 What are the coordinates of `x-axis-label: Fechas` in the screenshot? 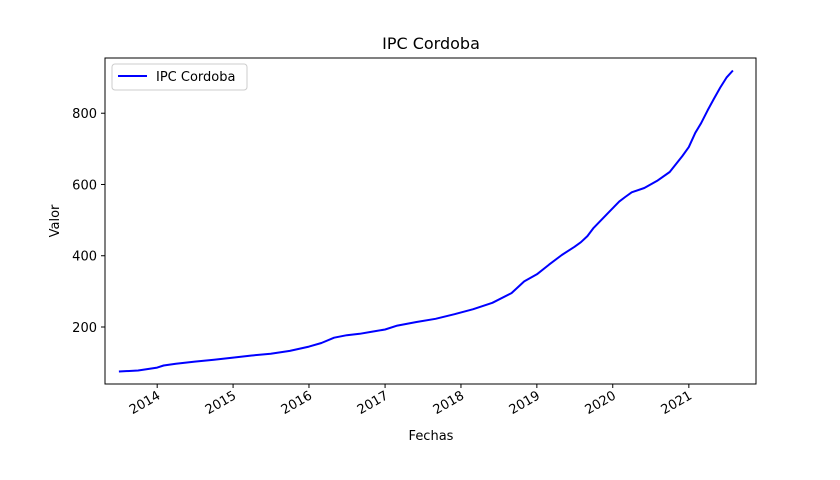 It's located at (431, 436).